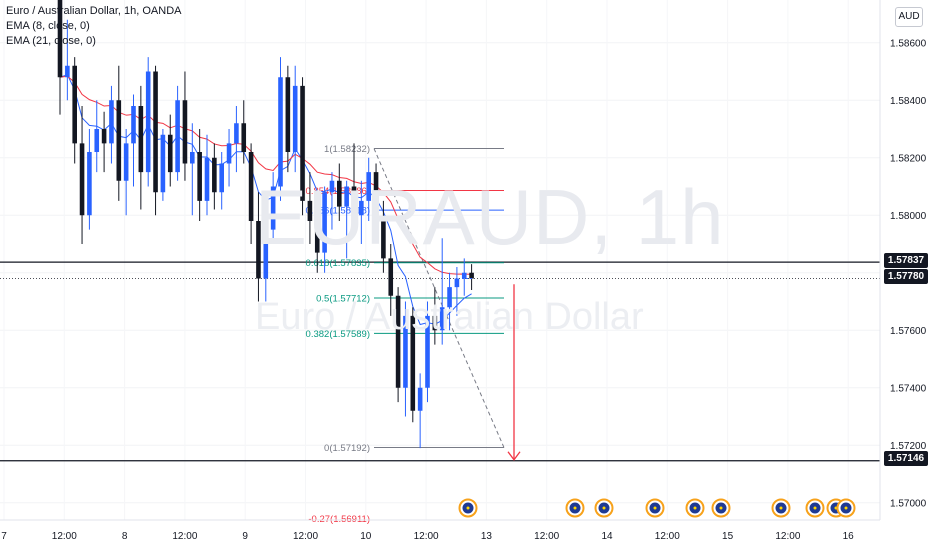  What do you see at coordinates (94, 11) in the screenshot?
I see `symbol-title: Euro / Australian Dollar, 1h, OANDA` at bounding box center [94, 11].